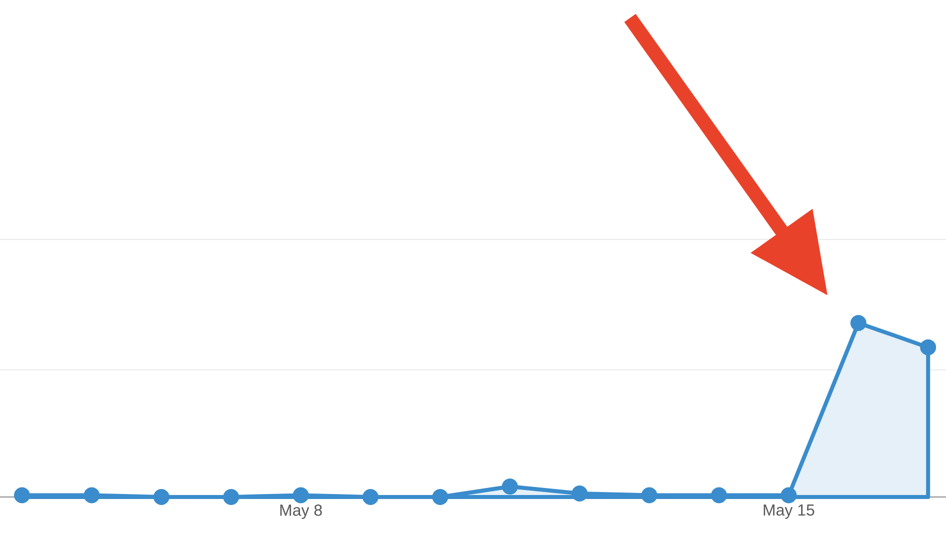  Describe the element at coordinates (789, 511) in the screenshot. I see `x-tick-label: May 15` at that location.